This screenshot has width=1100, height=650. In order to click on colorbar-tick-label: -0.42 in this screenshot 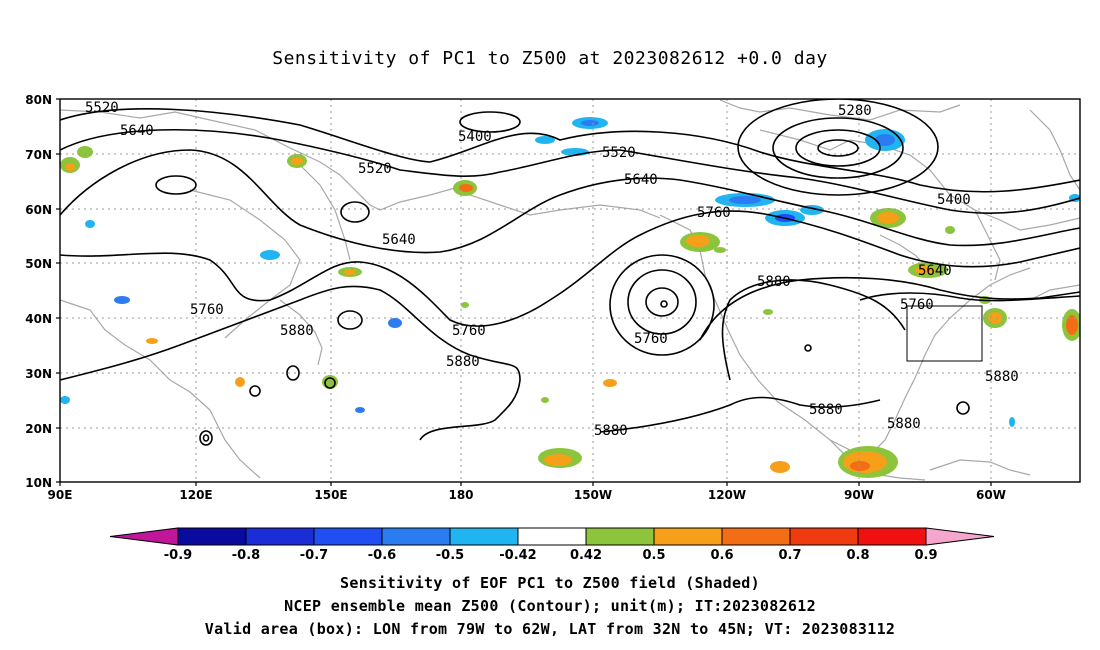, I will do `click(517, 555)`.